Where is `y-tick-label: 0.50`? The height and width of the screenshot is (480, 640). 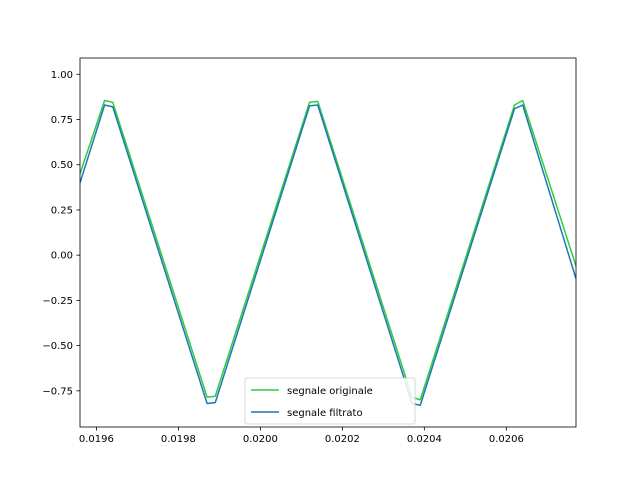 y-tick-label: 0.50 is located at coordinates (62, 165).